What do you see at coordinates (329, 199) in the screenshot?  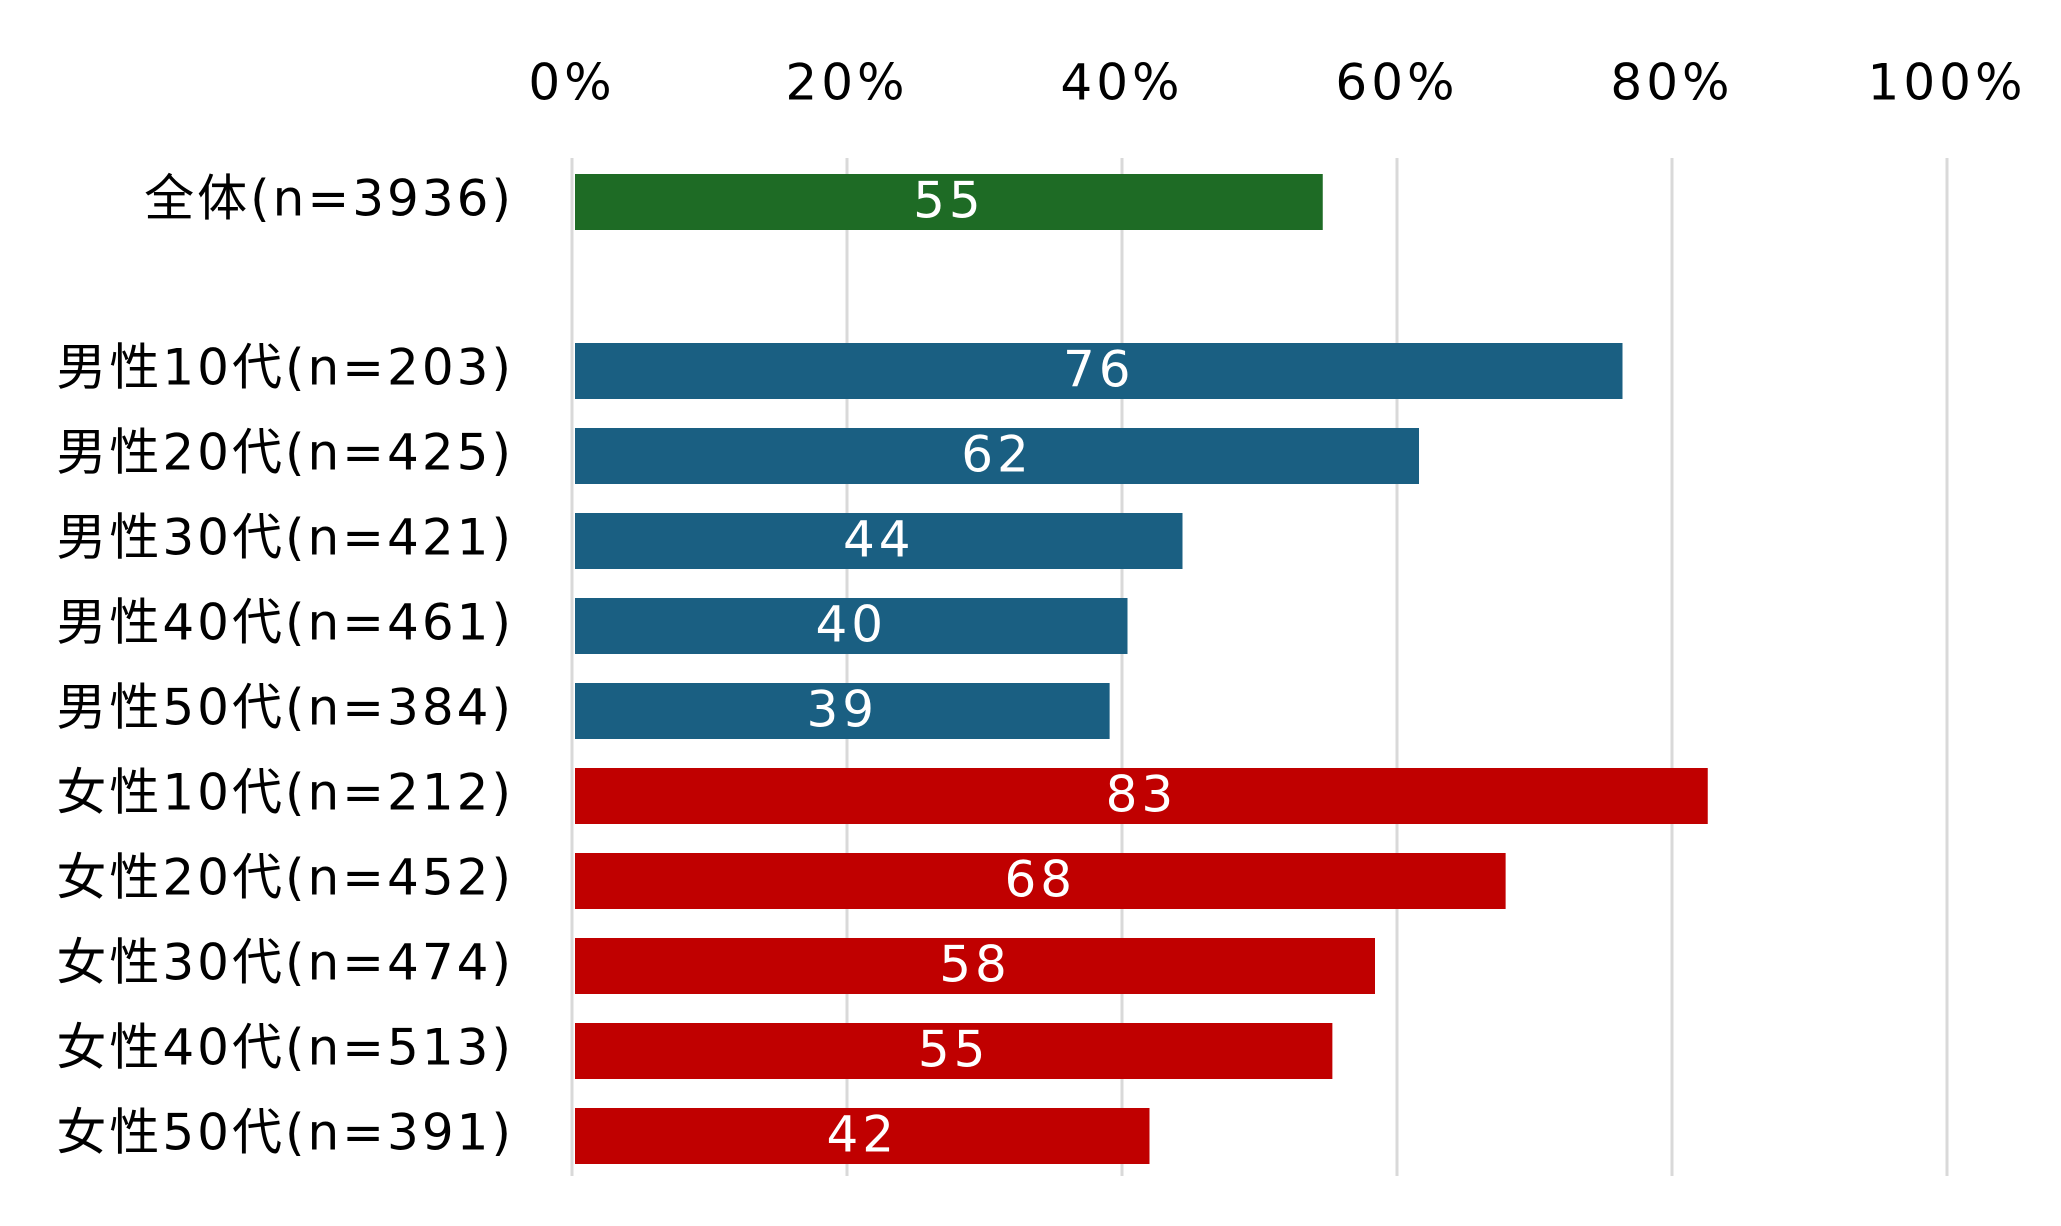 I see `category-label: 全体(n=3936)` at bounding box center [329, 199].